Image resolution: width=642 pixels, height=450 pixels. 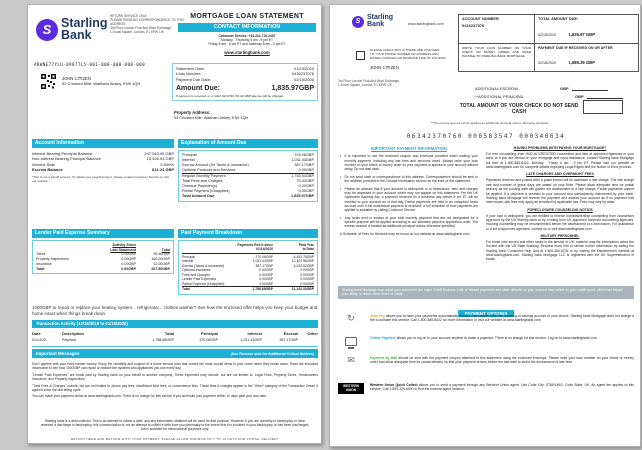 What do you see at coordinates (167, 164) in the screenshot?
I see `row-value: 5.000%` at bounding box center [167, 164].